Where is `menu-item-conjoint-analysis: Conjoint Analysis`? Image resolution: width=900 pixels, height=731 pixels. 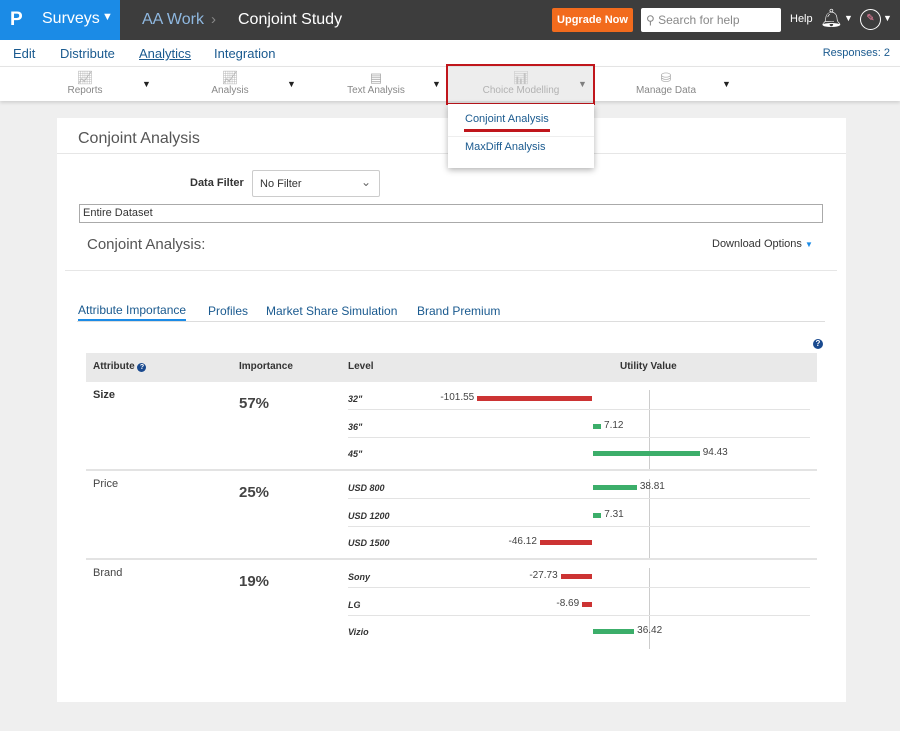
menu-item-conjoint-analysis: Conjoint Analysis is located at coordinates (507, 119).